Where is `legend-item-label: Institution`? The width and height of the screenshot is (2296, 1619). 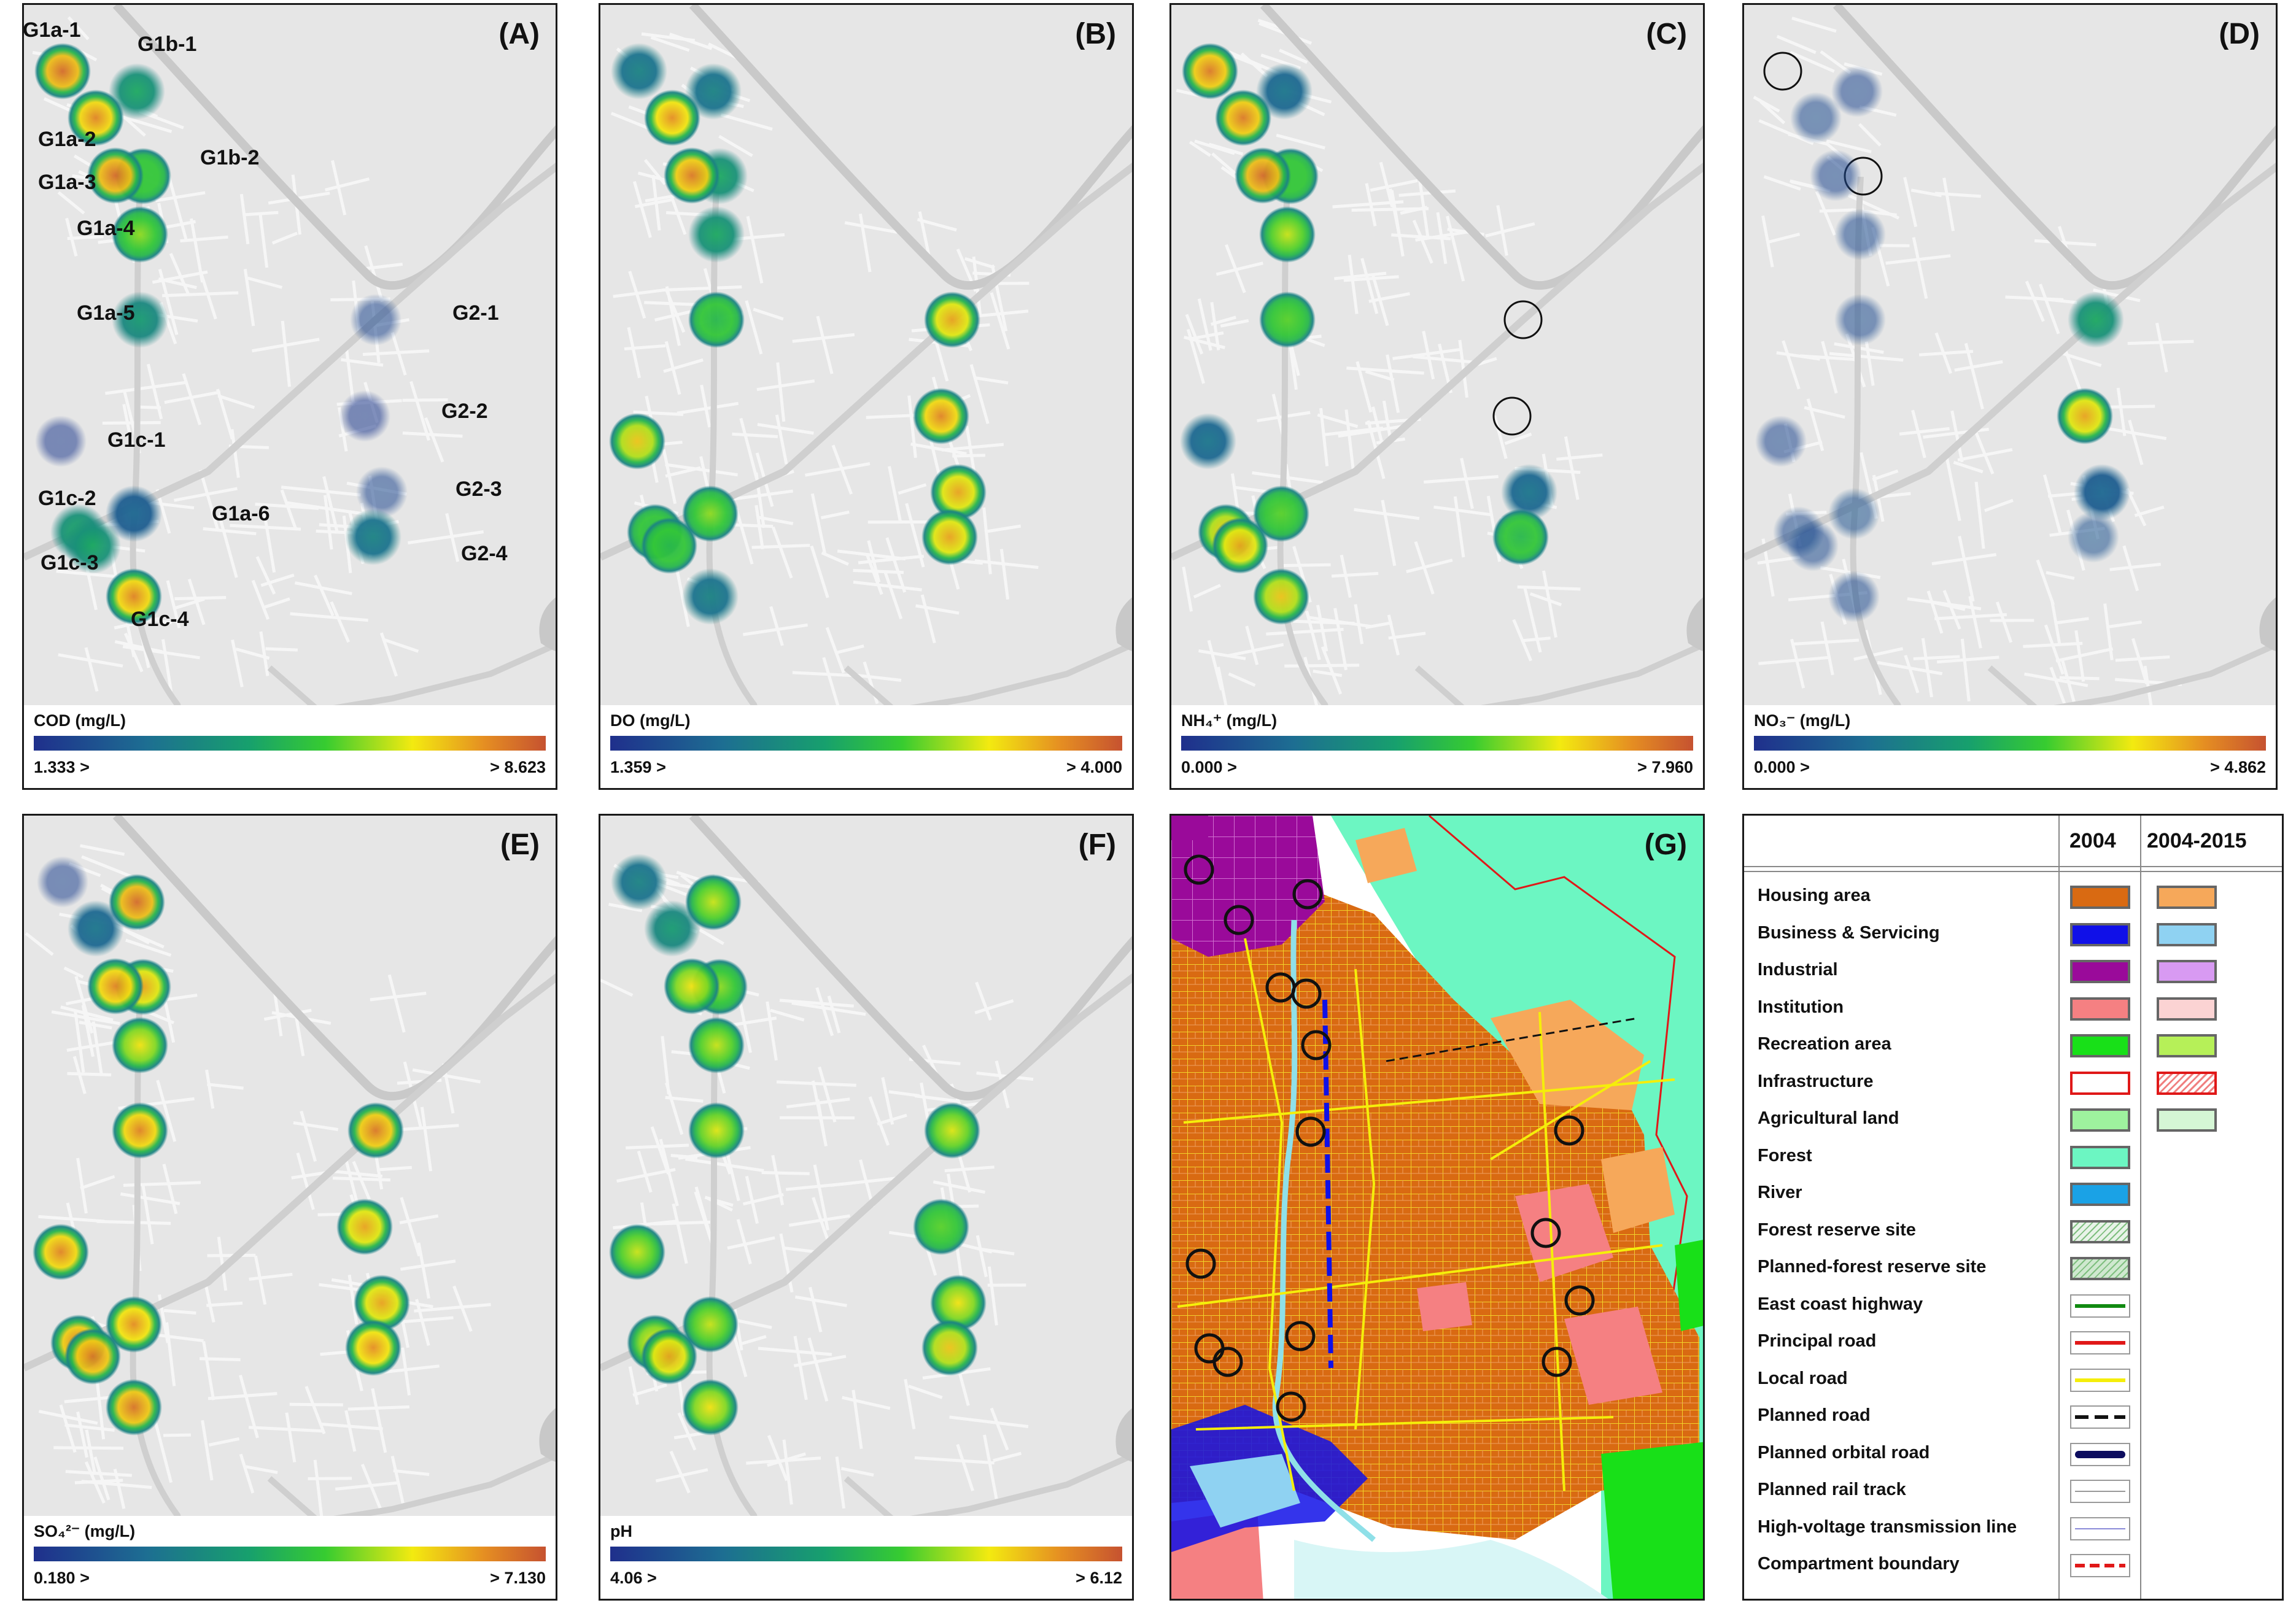 legend-item-label: Institution is located at coordinates (1801, 1007).